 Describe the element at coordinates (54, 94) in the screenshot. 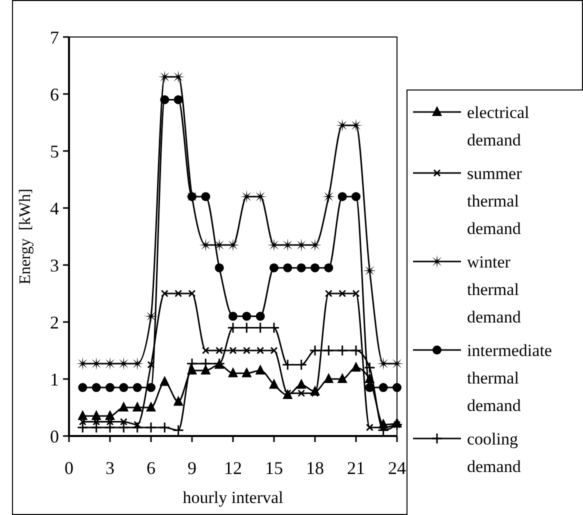

I see `y-tick-label: 6` at that location.